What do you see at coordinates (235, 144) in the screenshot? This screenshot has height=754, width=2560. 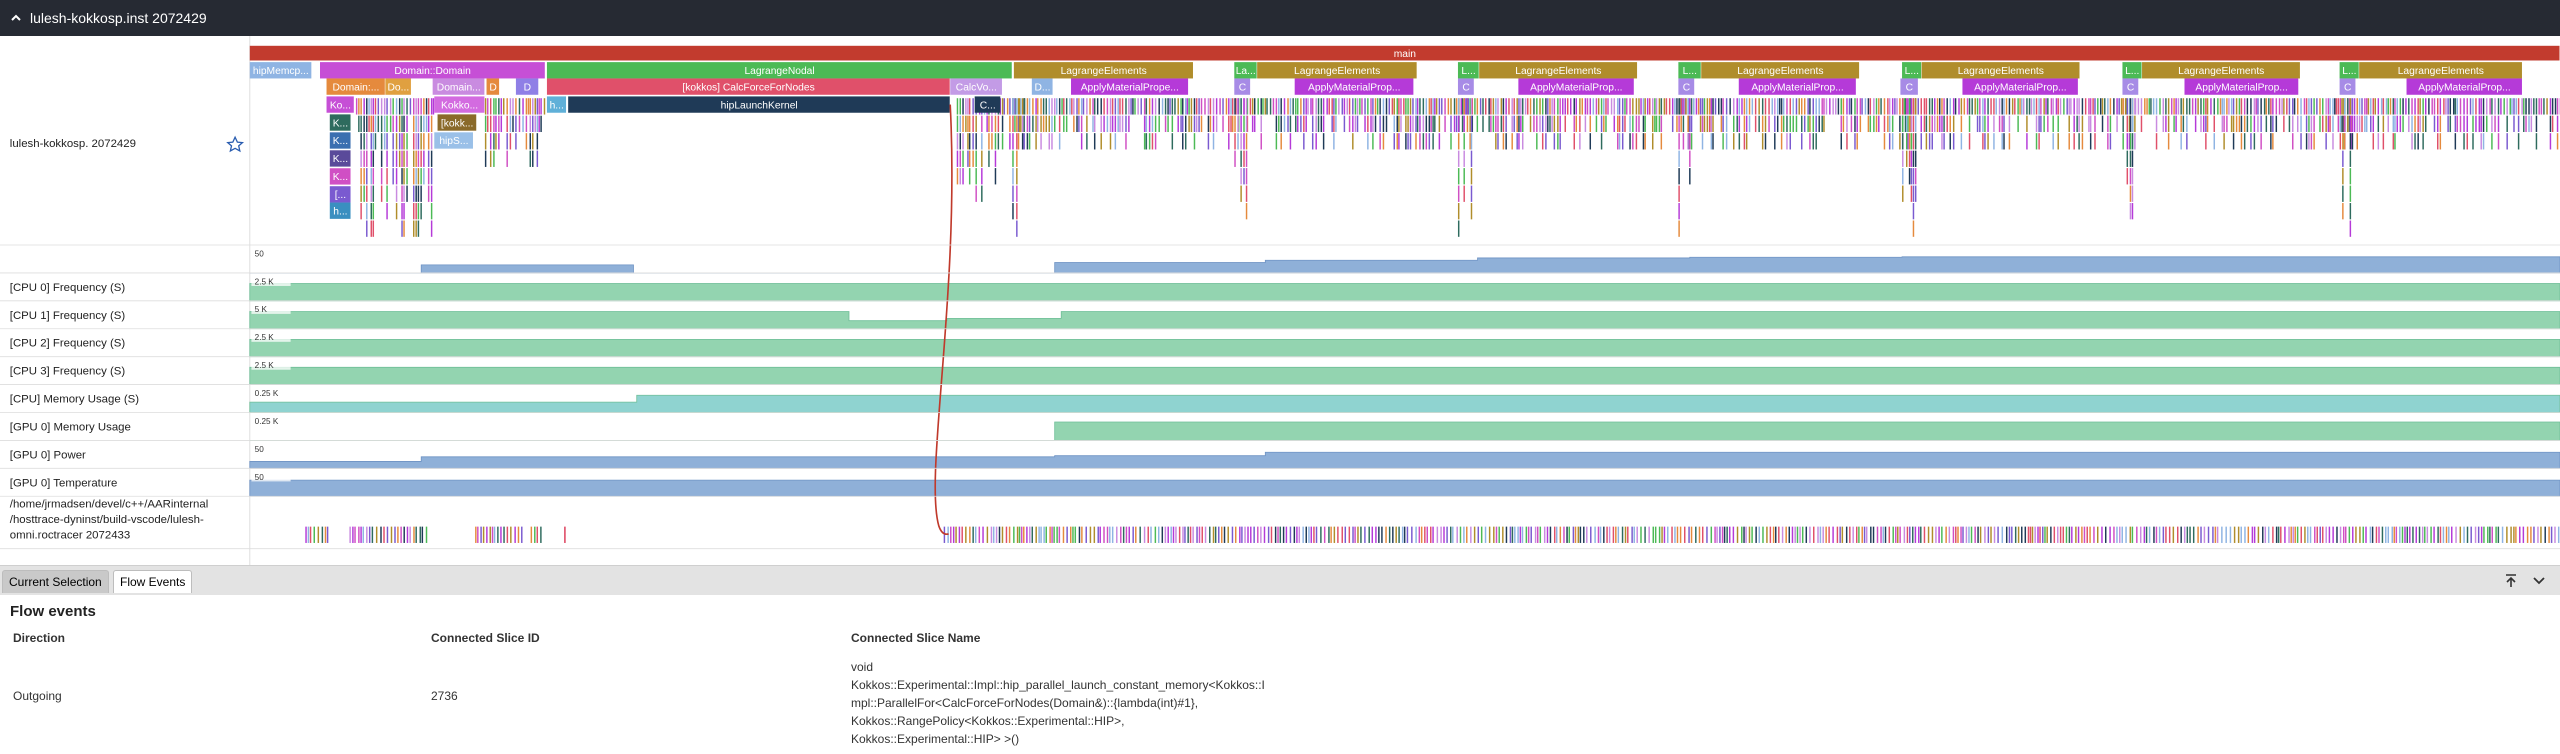 I see `pin-star` at bounding box center [235, 144].